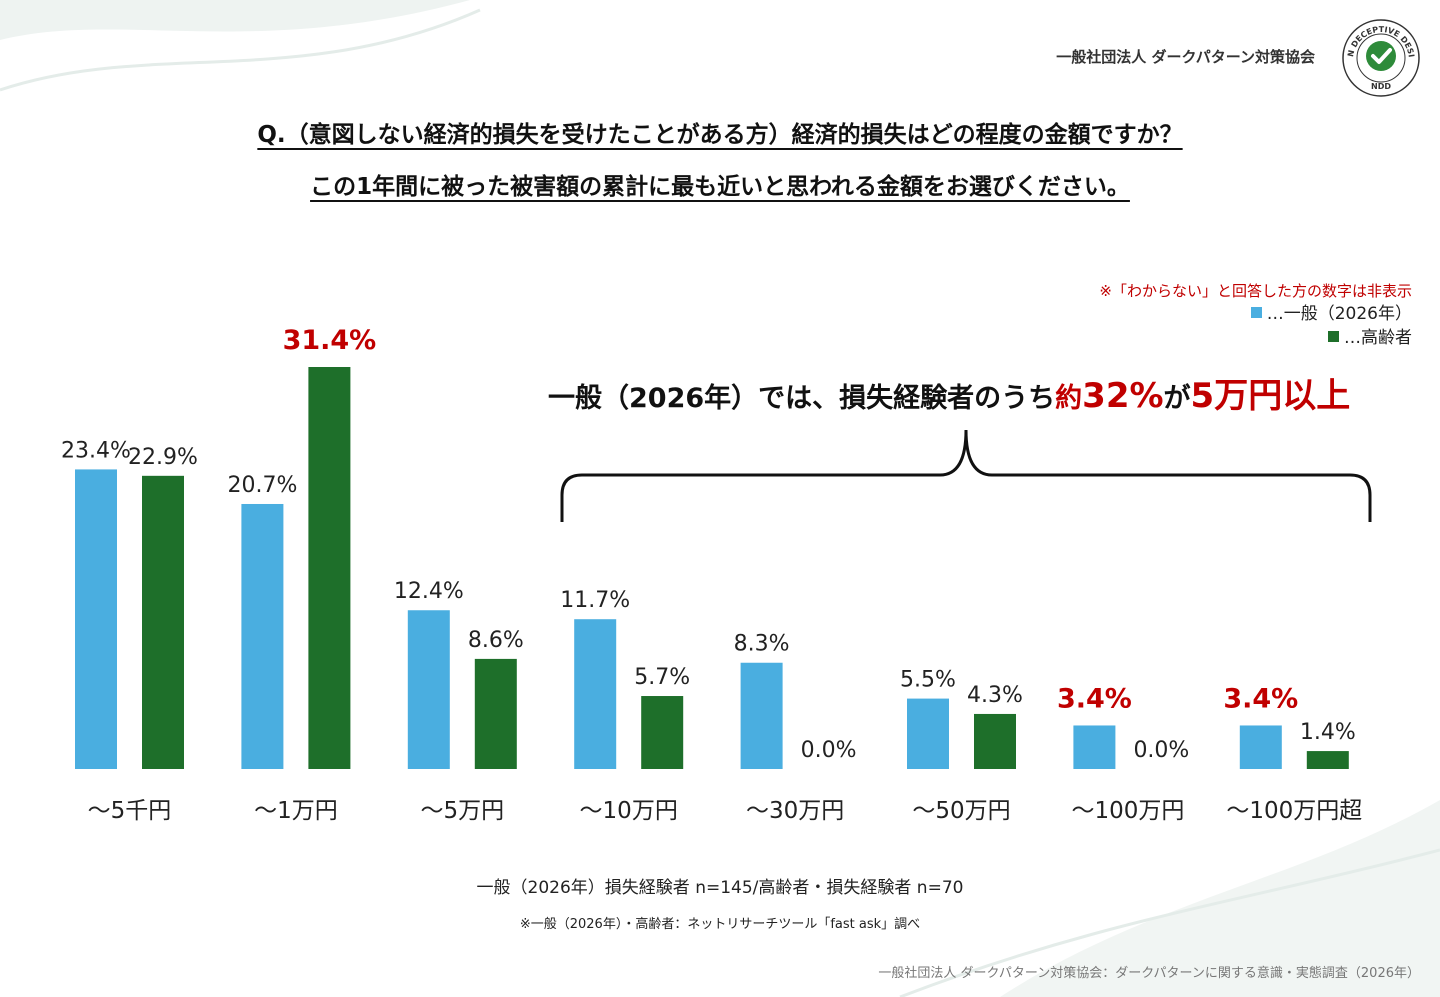 Image resolution: width=1440 pixels, height=997 pixels. What do you see at coordinates (762, 644) in the screenshot?
I see `data-label-general-4: 8.3%` at bounding box center [762, 644].